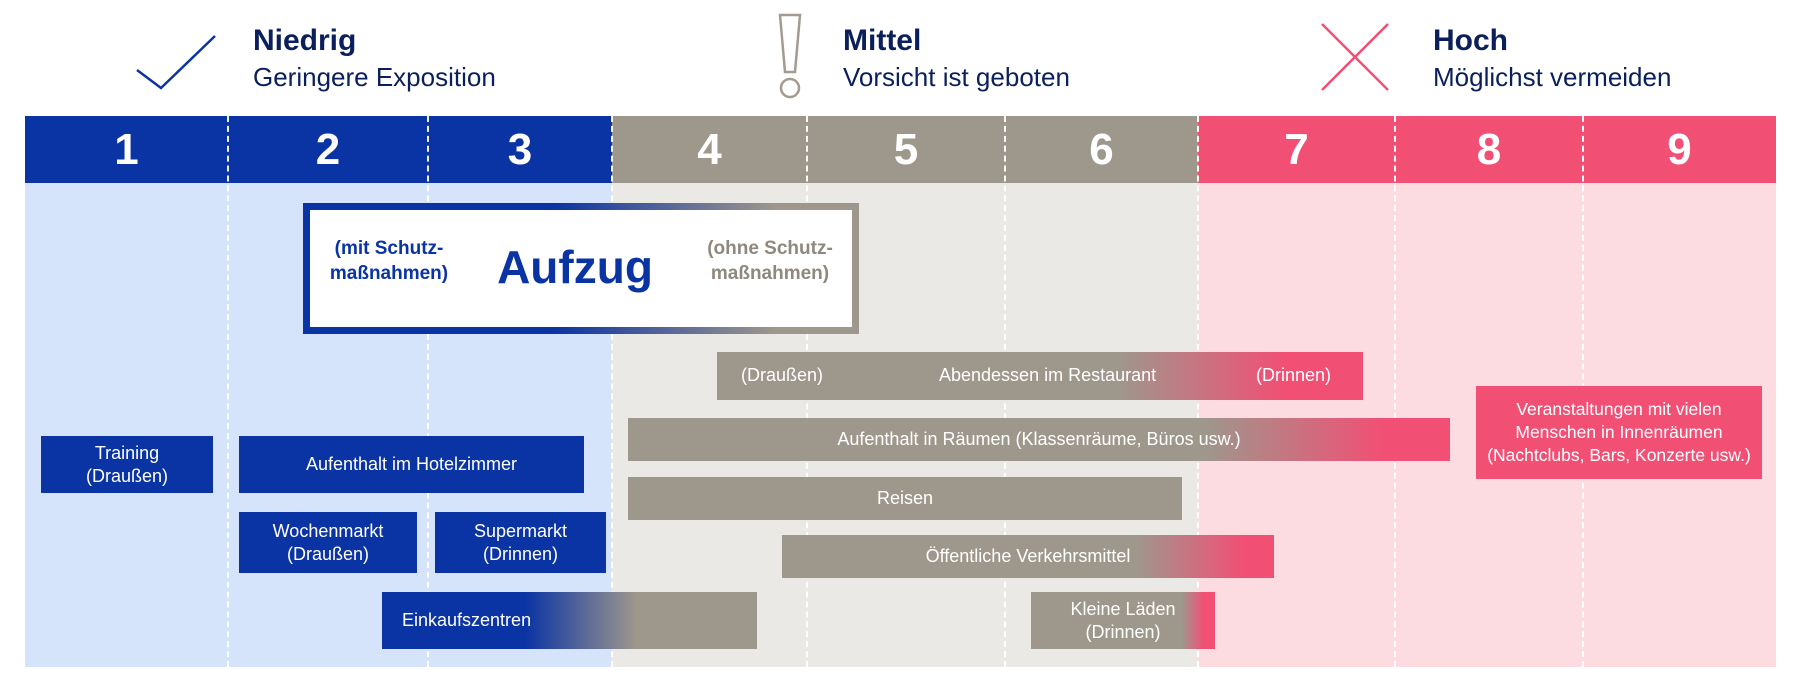  Describe the element at coordinates (1489, 149) in the screenshot. I see `scale-8: 8` at that location.